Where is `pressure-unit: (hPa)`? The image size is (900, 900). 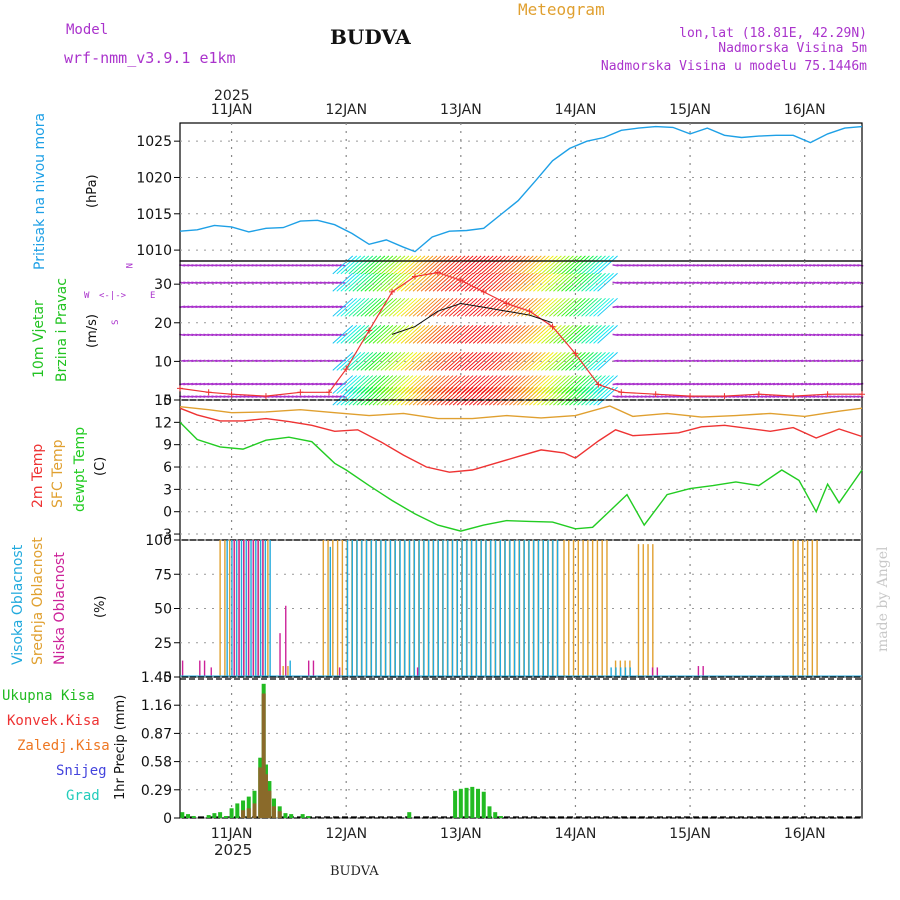
pressure-unit: (hPa) is located at coordinates (92, 191).